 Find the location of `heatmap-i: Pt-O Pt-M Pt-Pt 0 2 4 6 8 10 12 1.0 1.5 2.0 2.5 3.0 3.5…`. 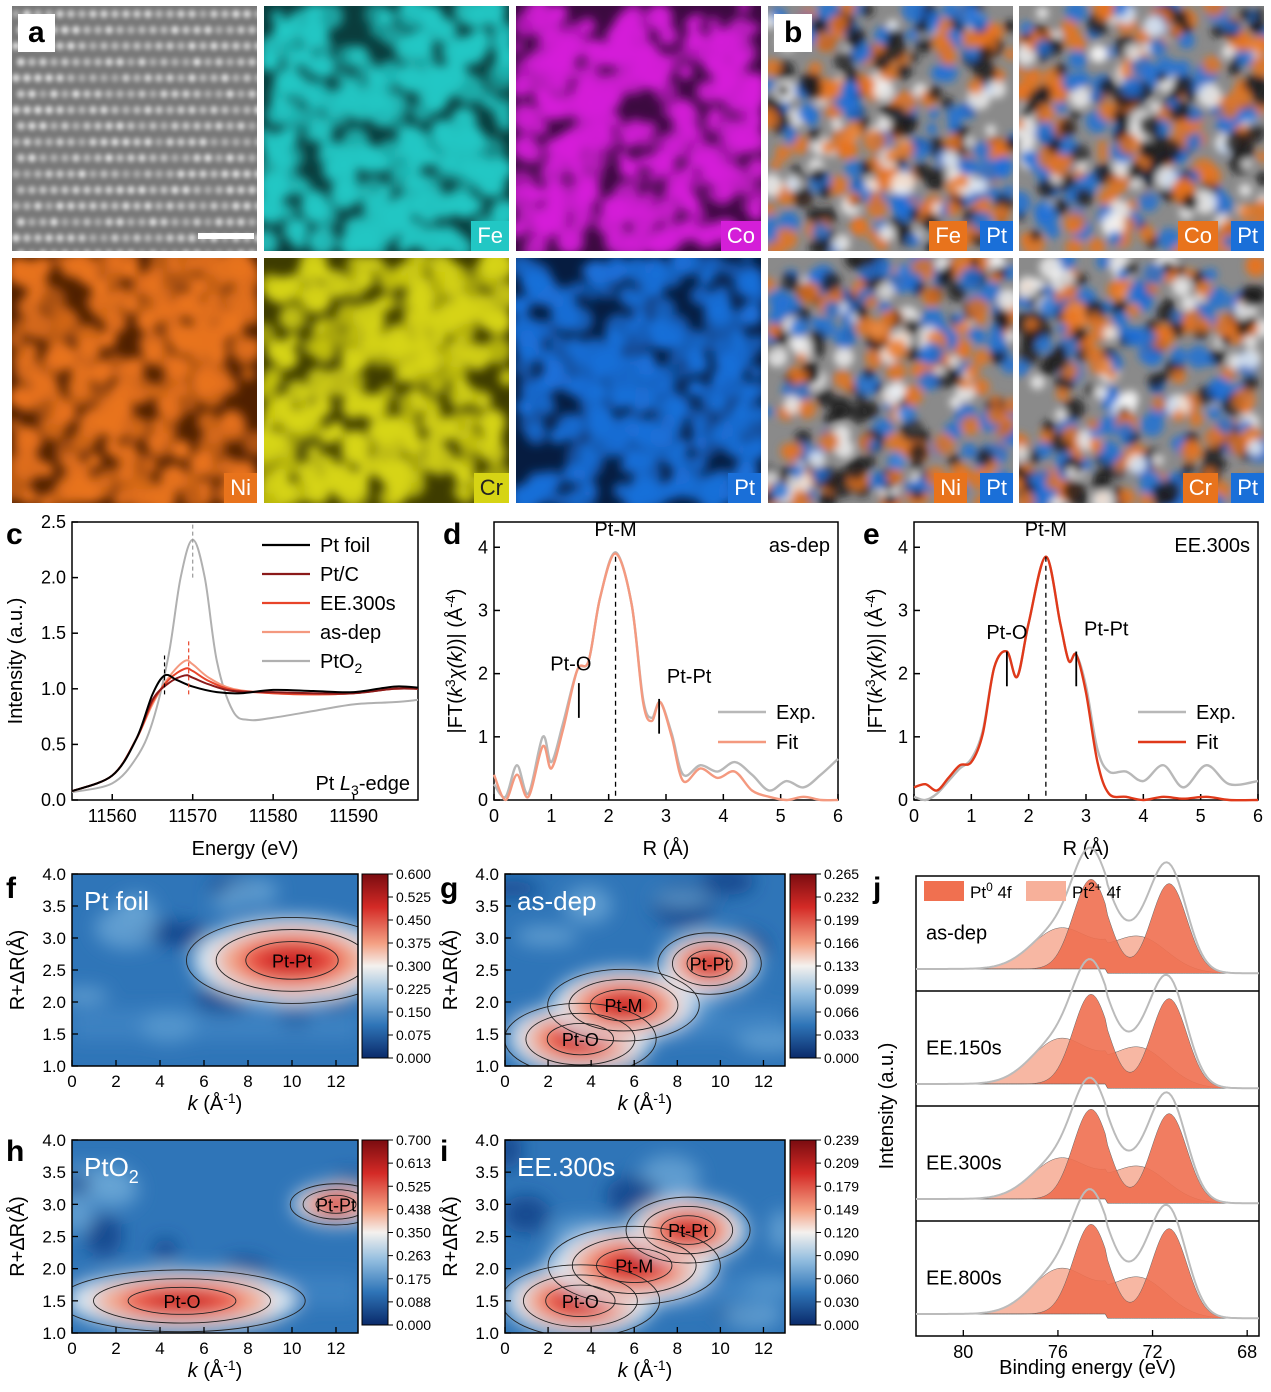

heatmap-i: Pt-O Pt-M Pt-Pt 0 2 4 6 8 10 12 1.0 1.5 2.0 2.5 3.0 3.5… is located at coordinates (649, 1256).